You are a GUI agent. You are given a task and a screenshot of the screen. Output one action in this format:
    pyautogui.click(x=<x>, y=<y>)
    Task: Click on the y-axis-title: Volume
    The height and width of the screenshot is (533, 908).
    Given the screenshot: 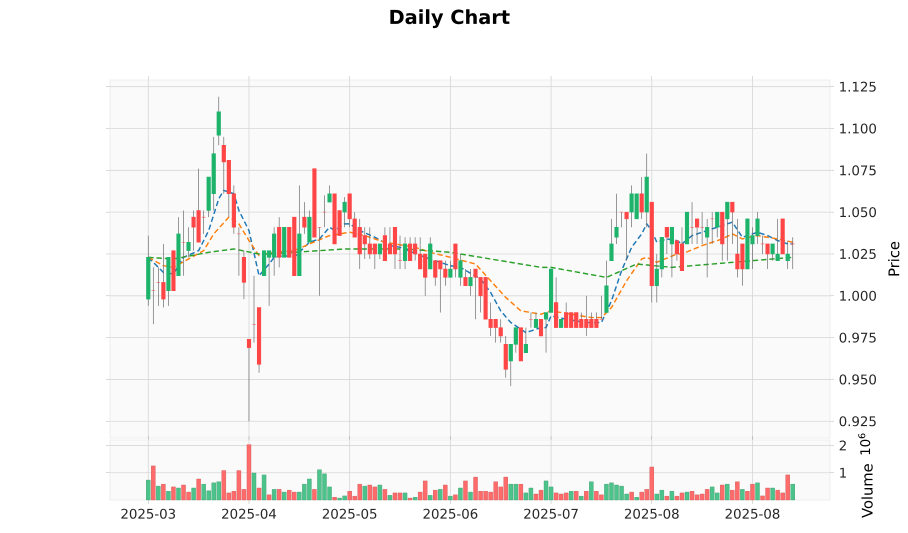 What is the action you would take?
    pyautogui.click(x=867, y=491)
    